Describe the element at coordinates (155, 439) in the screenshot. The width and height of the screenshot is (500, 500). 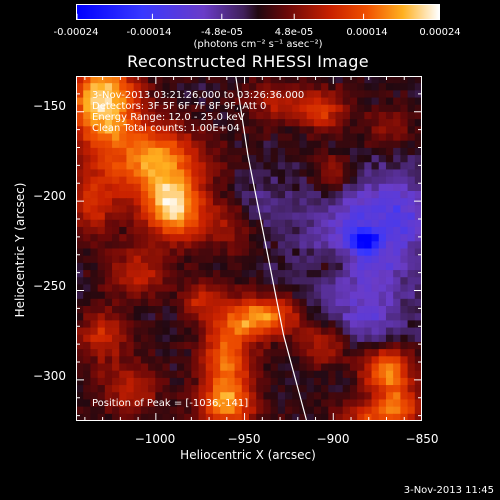
I see `x-tick-label: −1000` at that location.